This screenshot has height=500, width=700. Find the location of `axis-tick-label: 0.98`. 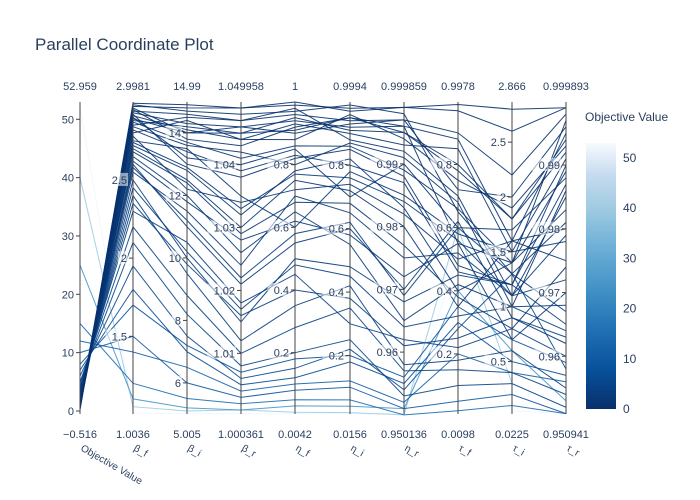

axis-tick-label: 0.98 is located at coordinates (549, 230).